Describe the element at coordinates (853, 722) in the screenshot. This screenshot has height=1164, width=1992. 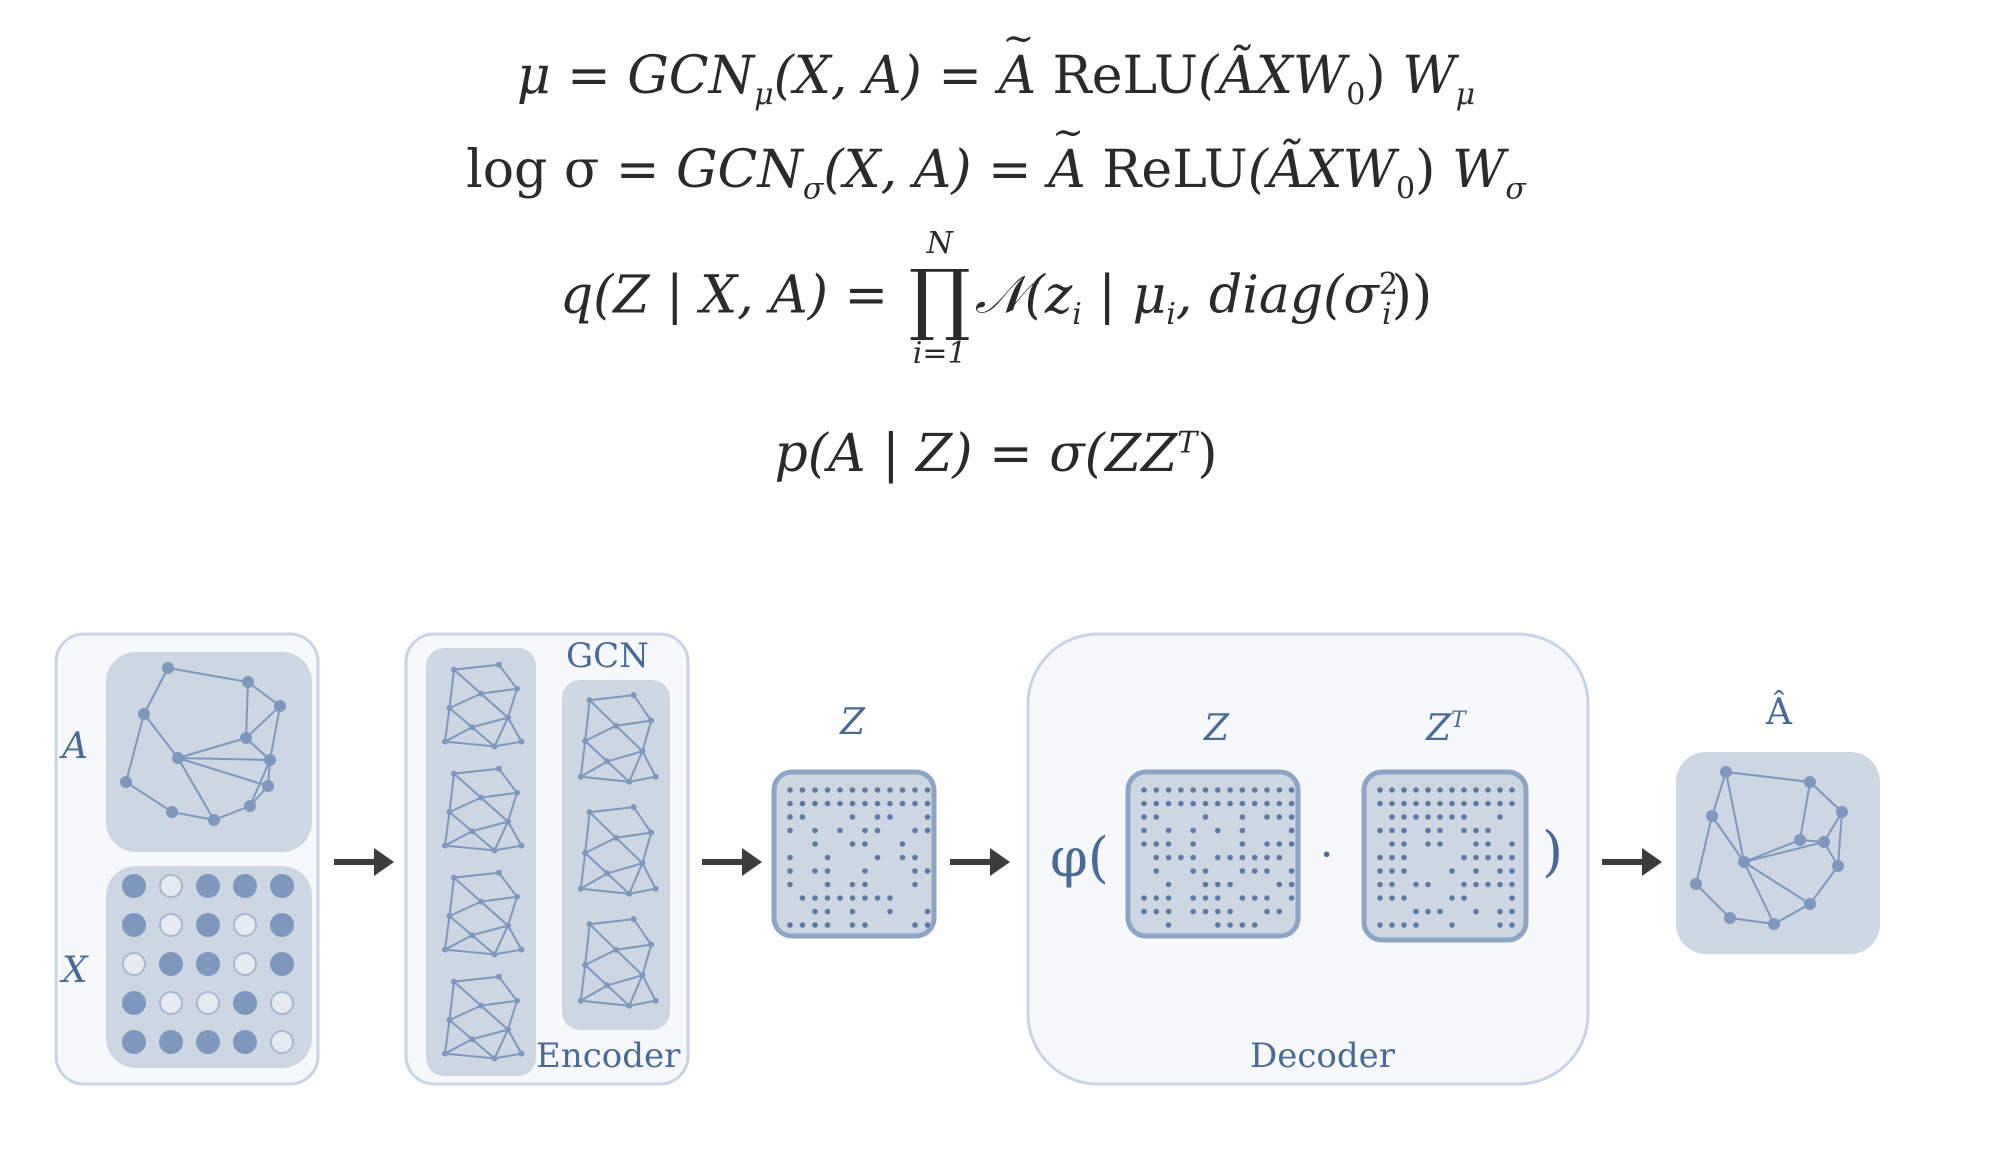
I see `label-z: Z` at that location.